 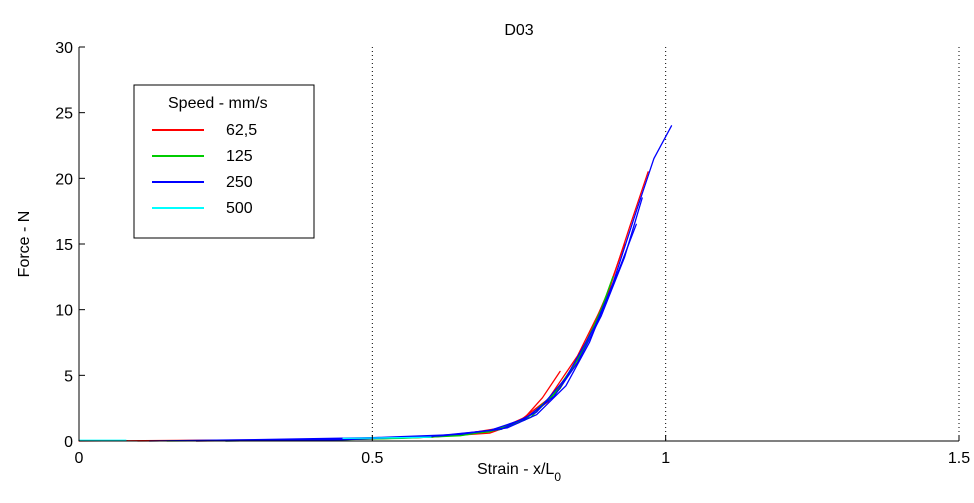 What do you see at coordinates (68, 442) in the screenshot?
I see `y-tick-label: 0` at bounding box center [68, 442].